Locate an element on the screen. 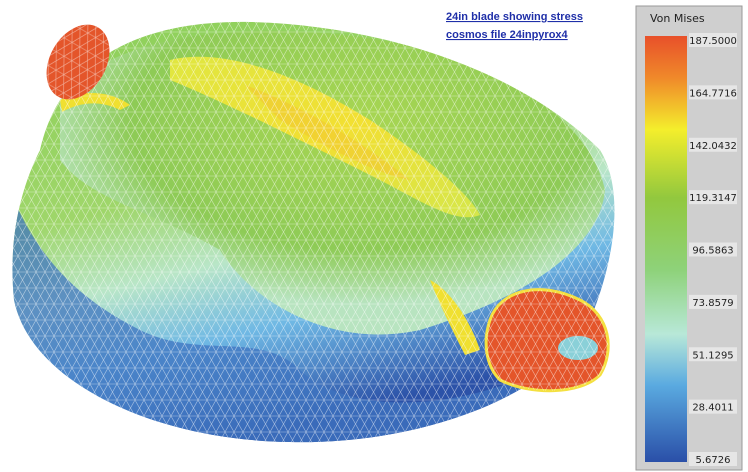 Image resolution: width=748 pixels, height=472 pixels. legend-tick-label: 142.0432 is located at coordinates (713, 146).